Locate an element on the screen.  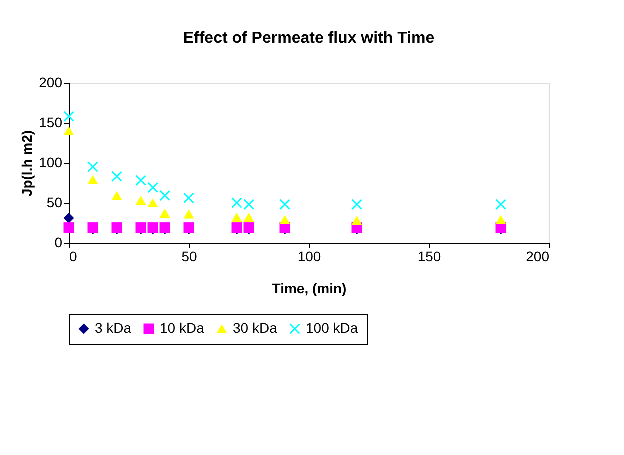
y-tick-label: 200 is located at coordinates (51, 82).